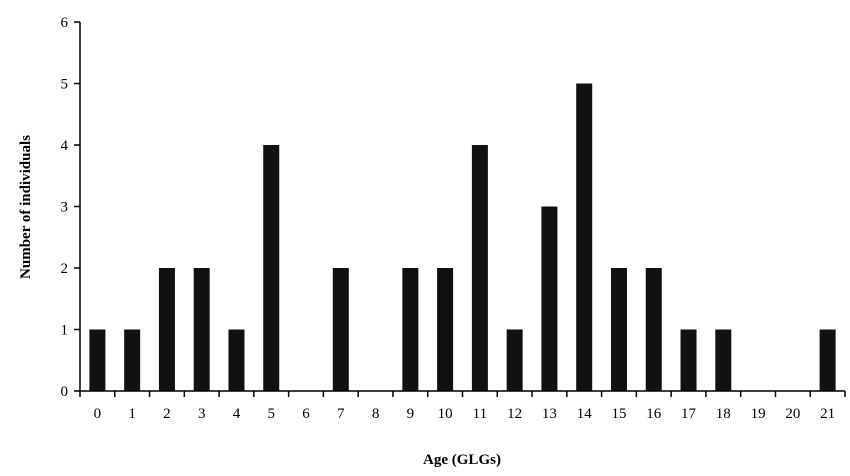  Describe the element at coordinates (618, 414) in the screenshot. I see `x-tick-label: 15` at that location.